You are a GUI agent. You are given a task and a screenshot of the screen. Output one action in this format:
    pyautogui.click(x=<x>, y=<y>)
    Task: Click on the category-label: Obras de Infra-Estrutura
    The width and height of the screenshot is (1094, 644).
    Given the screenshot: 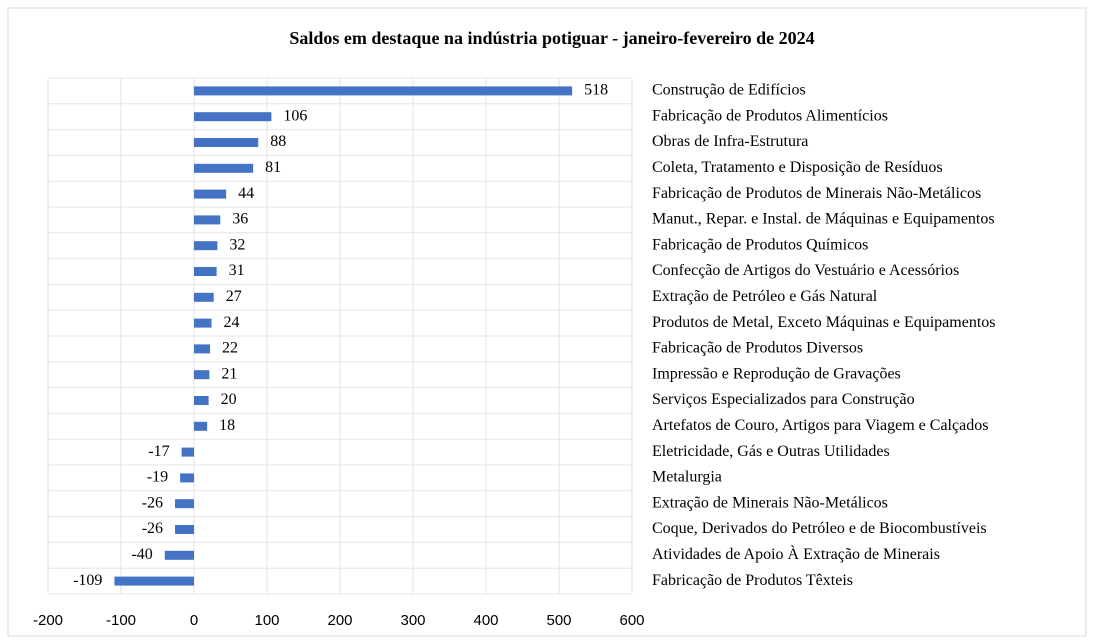 What is the action you would take?
    pyautogui.click(x=730, y=141)
    